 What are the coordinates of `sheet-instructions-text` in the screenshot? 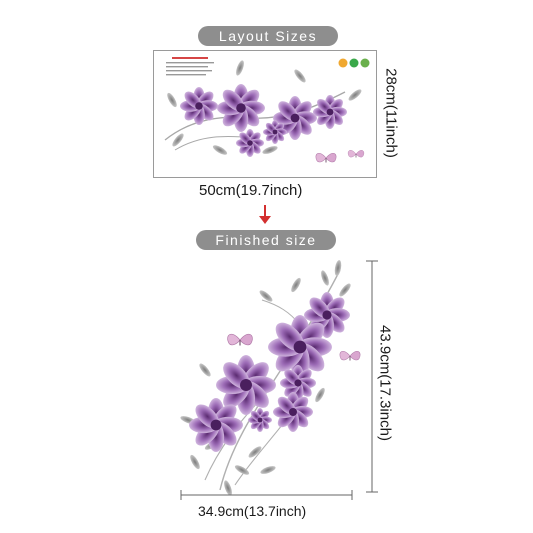 It's located at (190, 66).